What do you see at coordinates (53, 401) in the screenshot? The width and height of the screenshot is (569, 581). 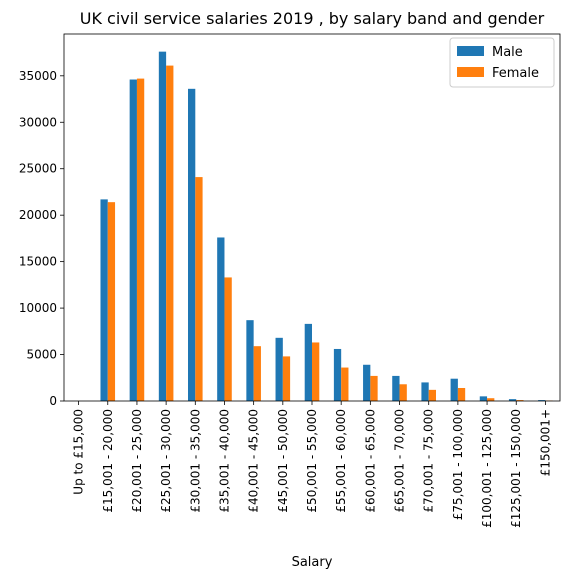 I see `y-tick-label: 0` at bounding box center [53, 401].